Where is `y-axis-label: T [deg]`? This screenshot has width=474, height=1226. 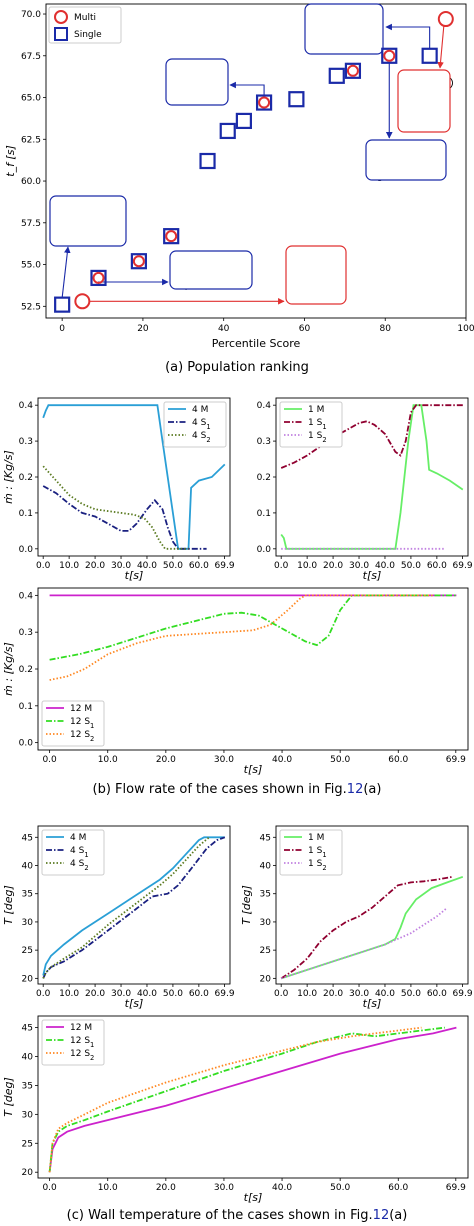 y-axis-label: T [deg] is located at coordinates (8, 905).